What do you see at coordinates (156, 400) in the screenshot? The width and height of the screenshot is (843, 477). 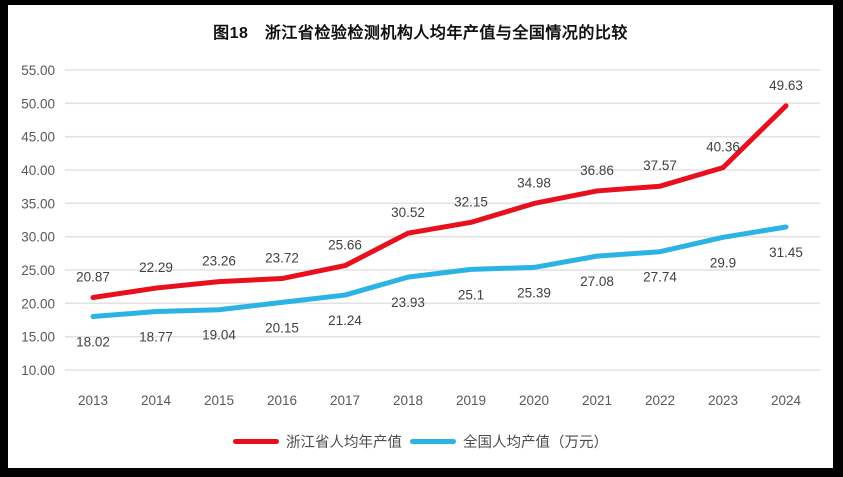 I see `x-tick-label: 2014` at bounding box center [156, 400].